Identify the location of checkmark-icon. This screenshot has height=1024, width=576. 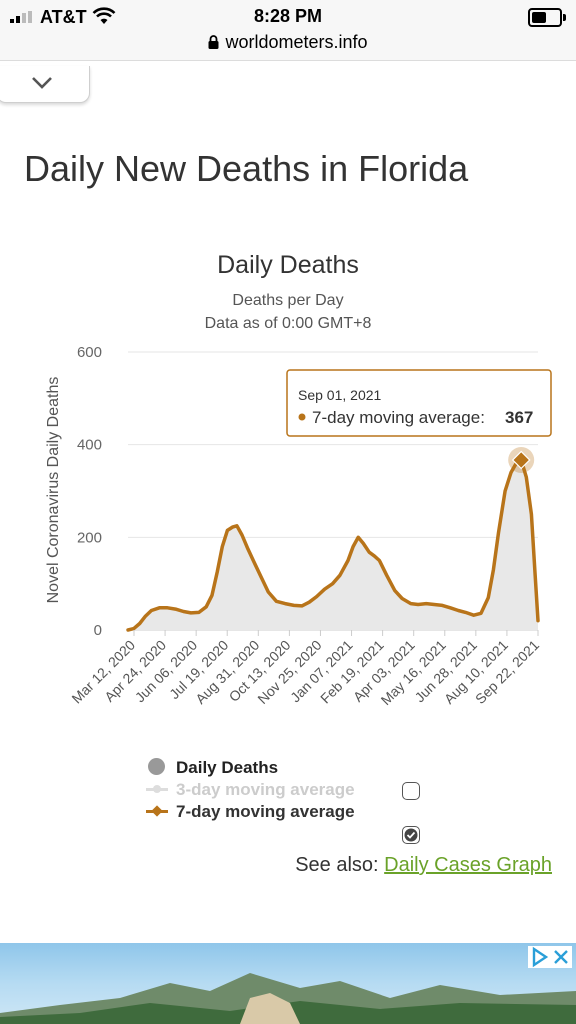
(411, 835).